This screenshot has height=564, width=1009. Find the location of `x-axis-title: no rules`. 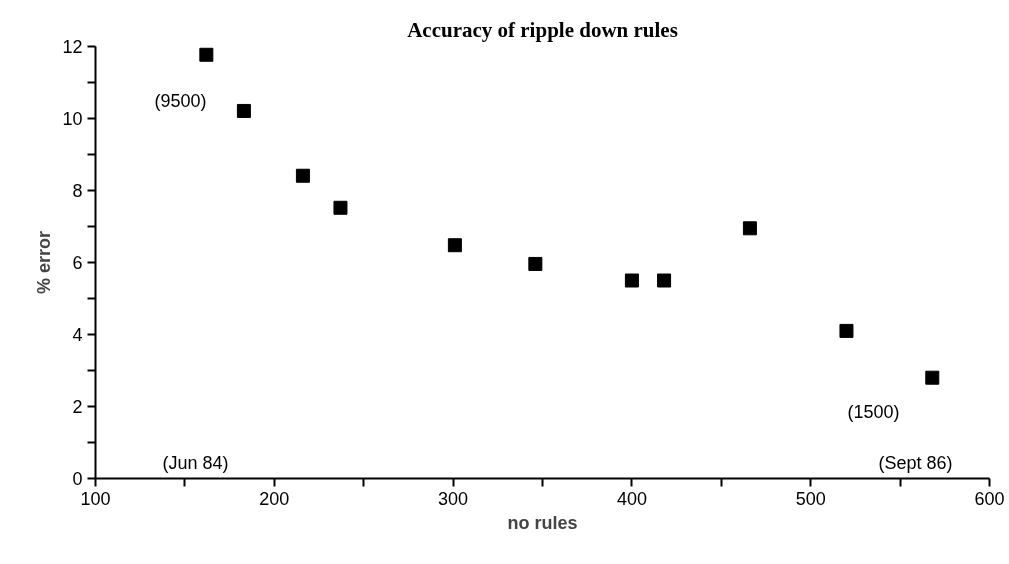

x-axis-title: no rules is located at coordinates (542, 522).